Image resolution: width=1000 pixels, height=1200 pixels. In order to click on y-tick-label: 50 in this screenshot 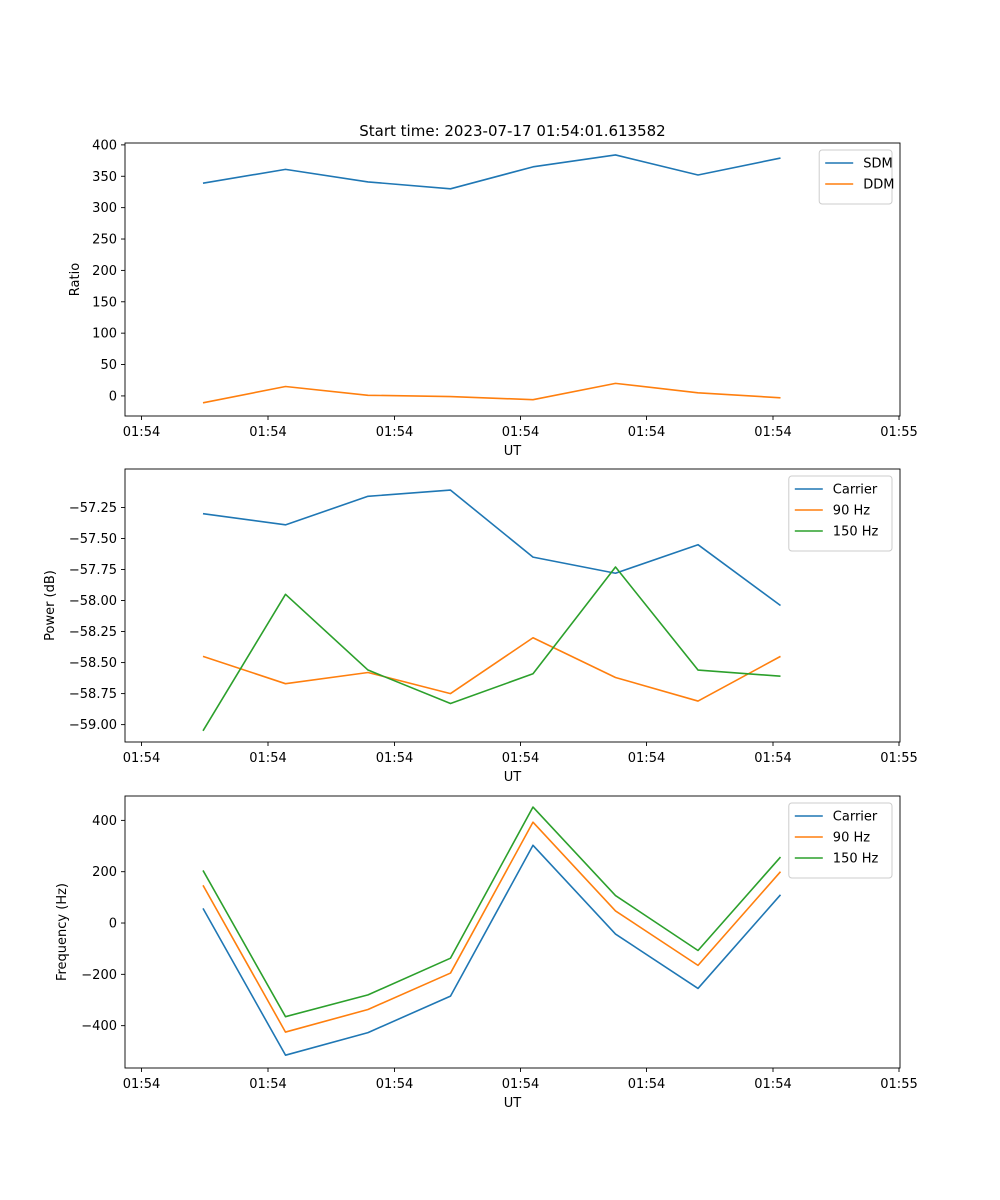, I will do `click(108, 365)`.